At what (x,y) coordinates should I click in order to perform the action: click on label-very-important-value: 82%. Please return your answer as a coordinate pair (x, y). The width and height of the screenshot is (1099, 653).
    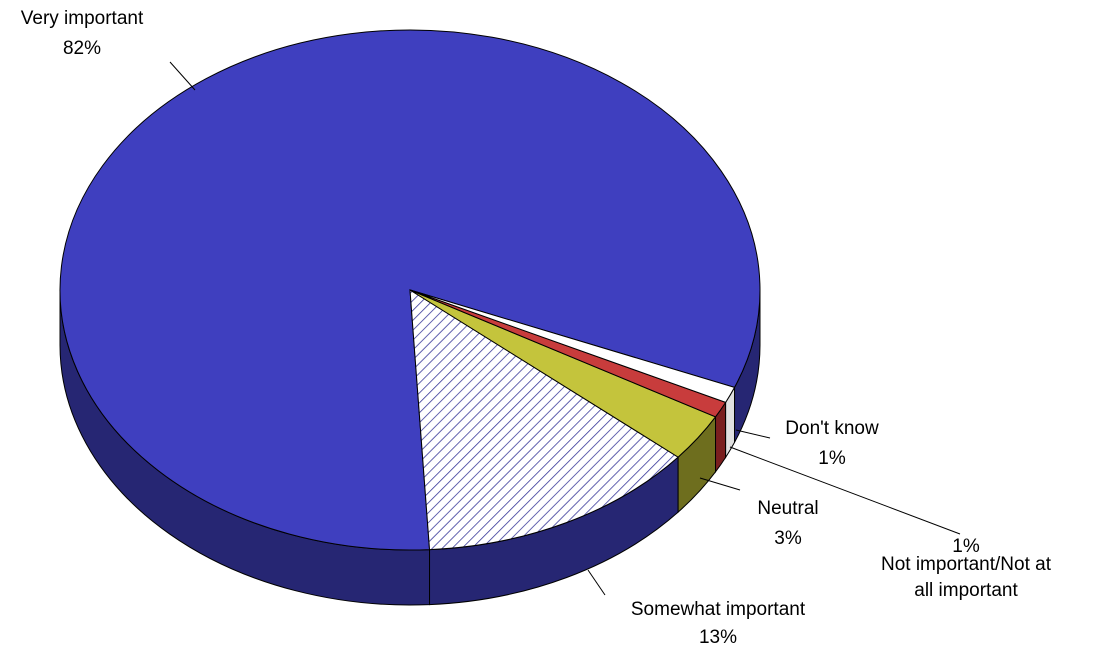
    Looking at the image, I should click on (82, 48).